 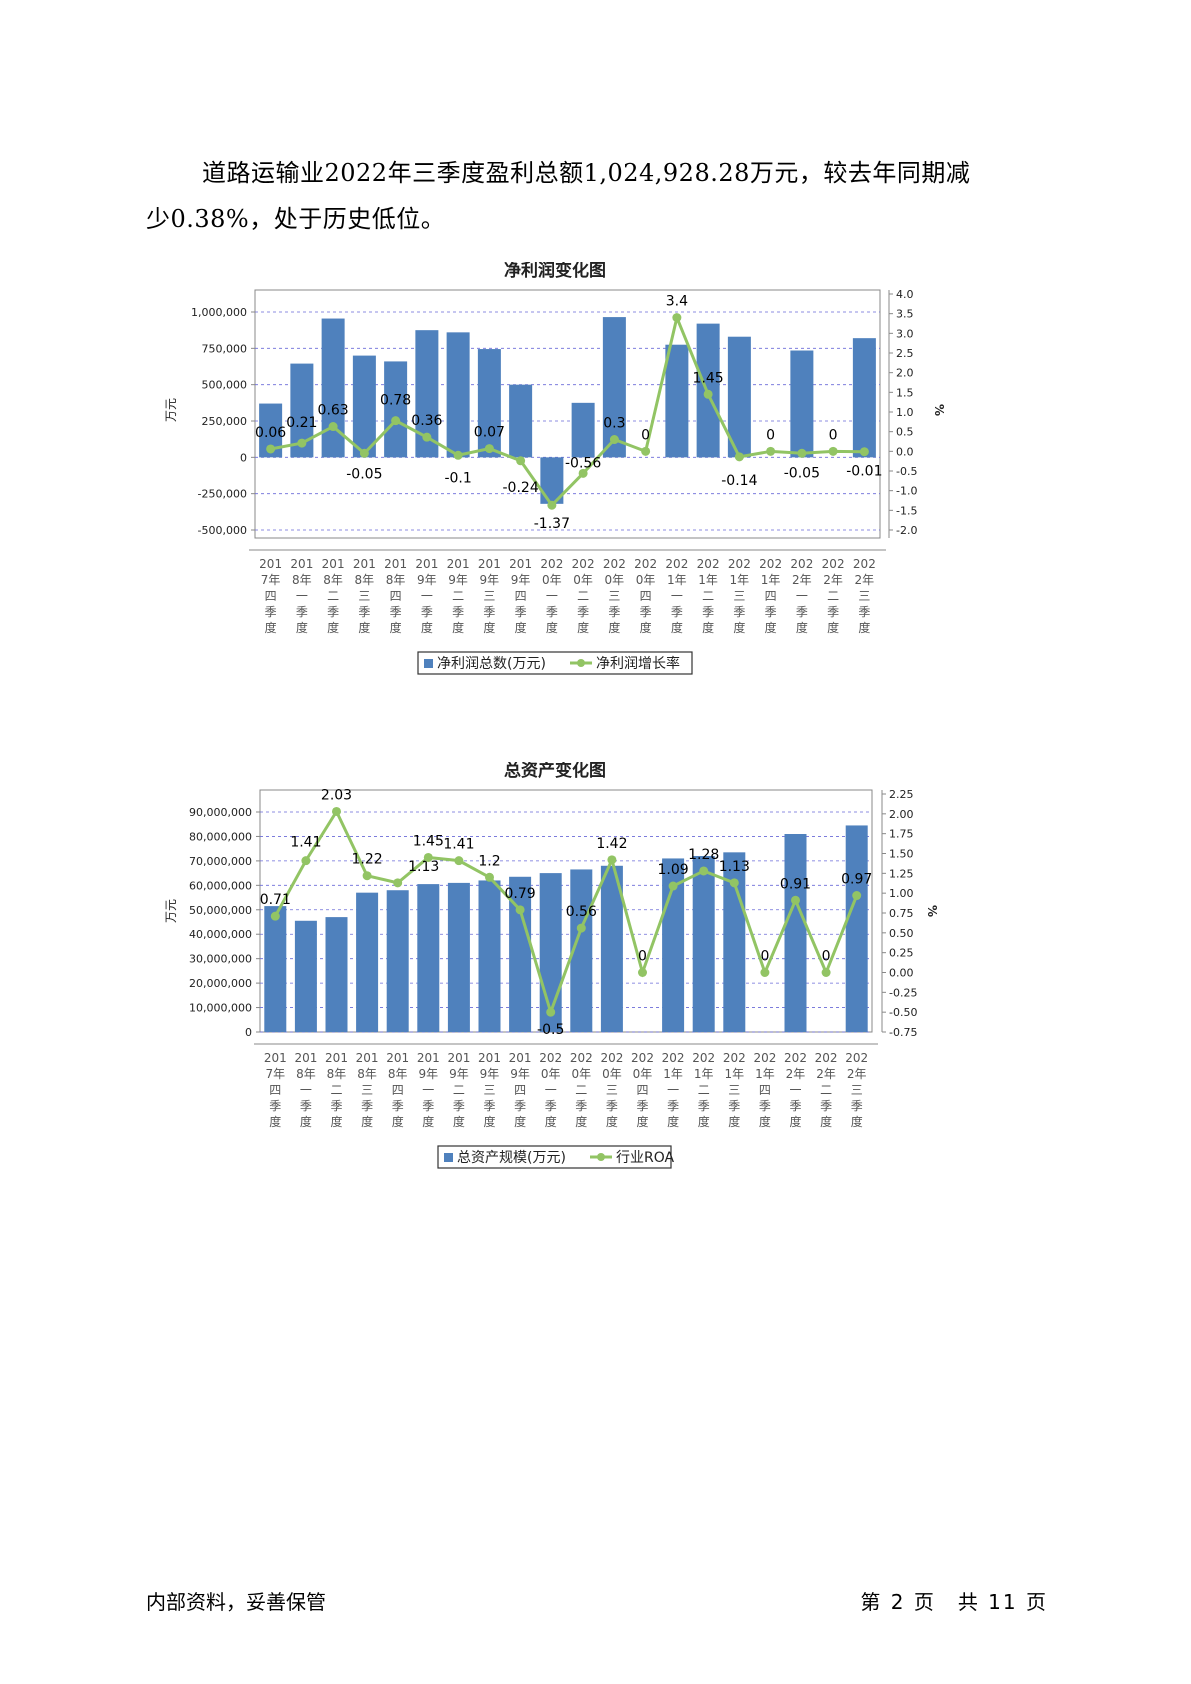 What do you see at coordinates (220, 812) in the screenshot?
I see `y-tick-label: 90,000,000` at bounding box center [220, 812].